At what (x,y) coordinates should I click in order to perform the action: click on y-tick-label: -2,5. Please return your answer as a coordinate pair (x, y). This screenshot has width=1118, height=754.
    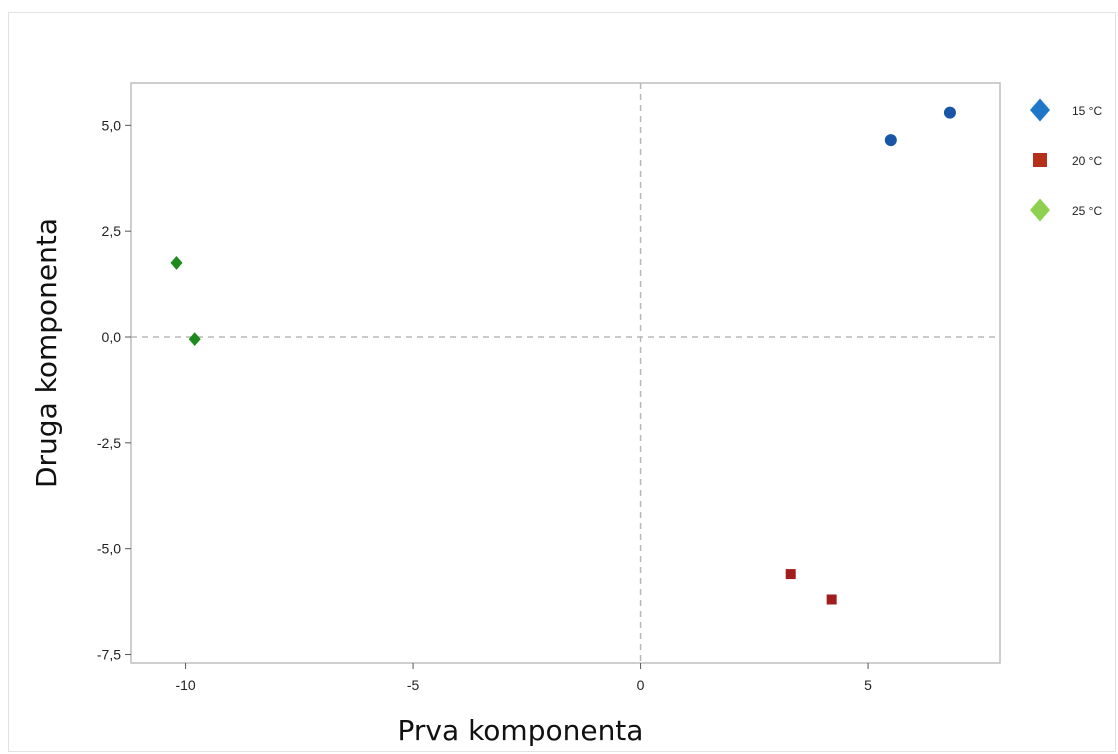
    Looking at the image, I should click on (109, 443).